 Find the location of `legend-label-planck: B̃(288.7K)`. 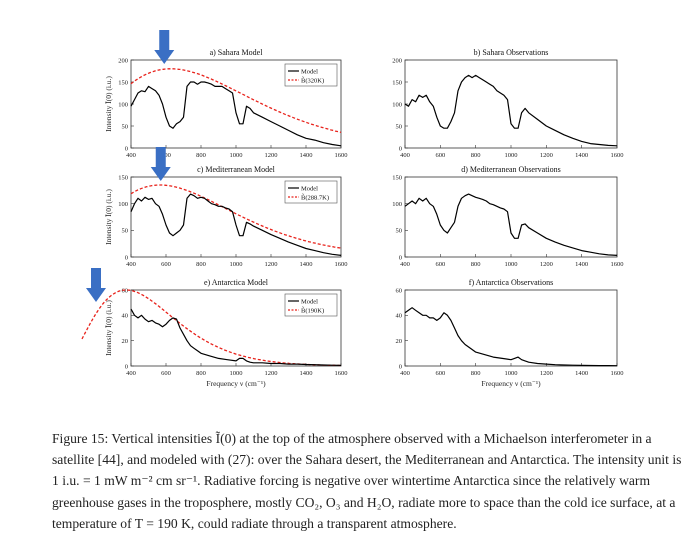

legend-label-planck: B̃(288.7K) is located at coordinates (315, 197).